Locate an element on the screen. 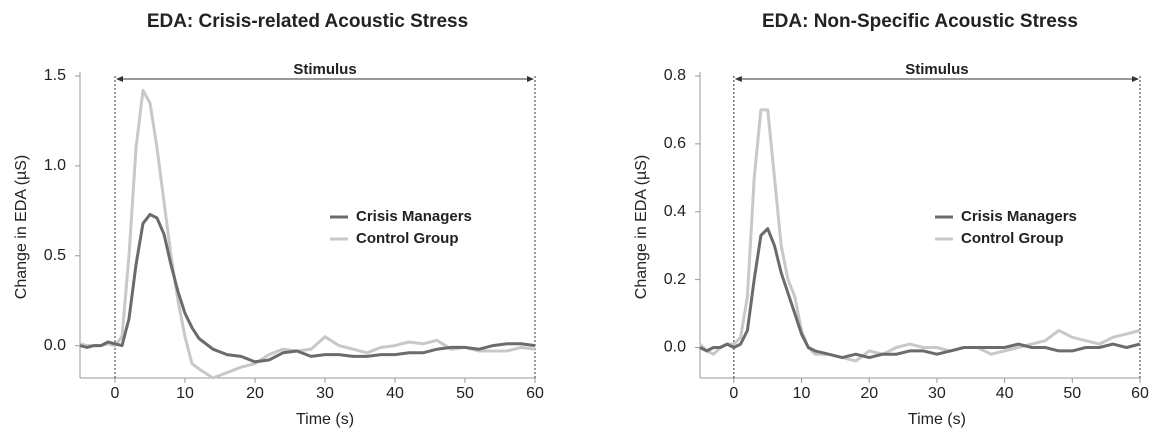  y-tick-label: 0.8 is located at coordinates (675, 75).